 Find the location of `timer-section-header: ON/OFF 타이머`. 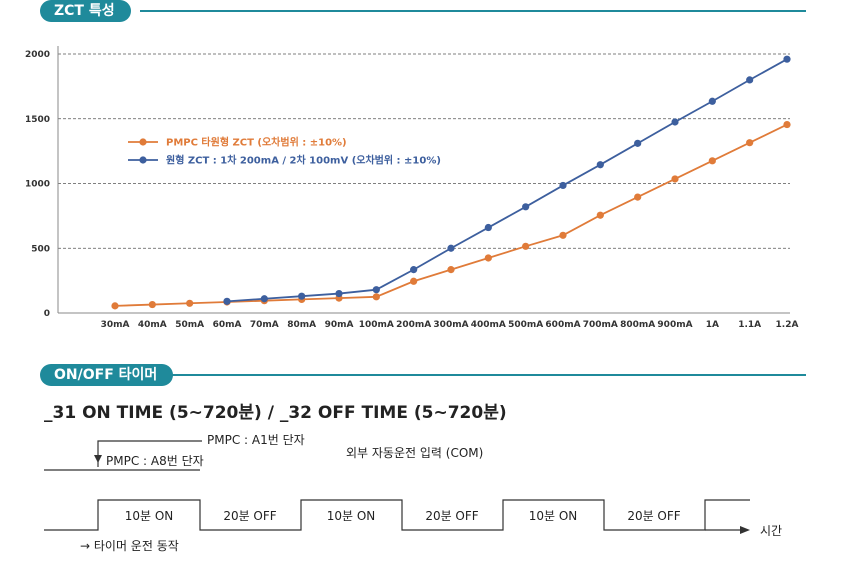

timer-section-header: ON/OFF 타이머 is located at coordinates (432, 377).